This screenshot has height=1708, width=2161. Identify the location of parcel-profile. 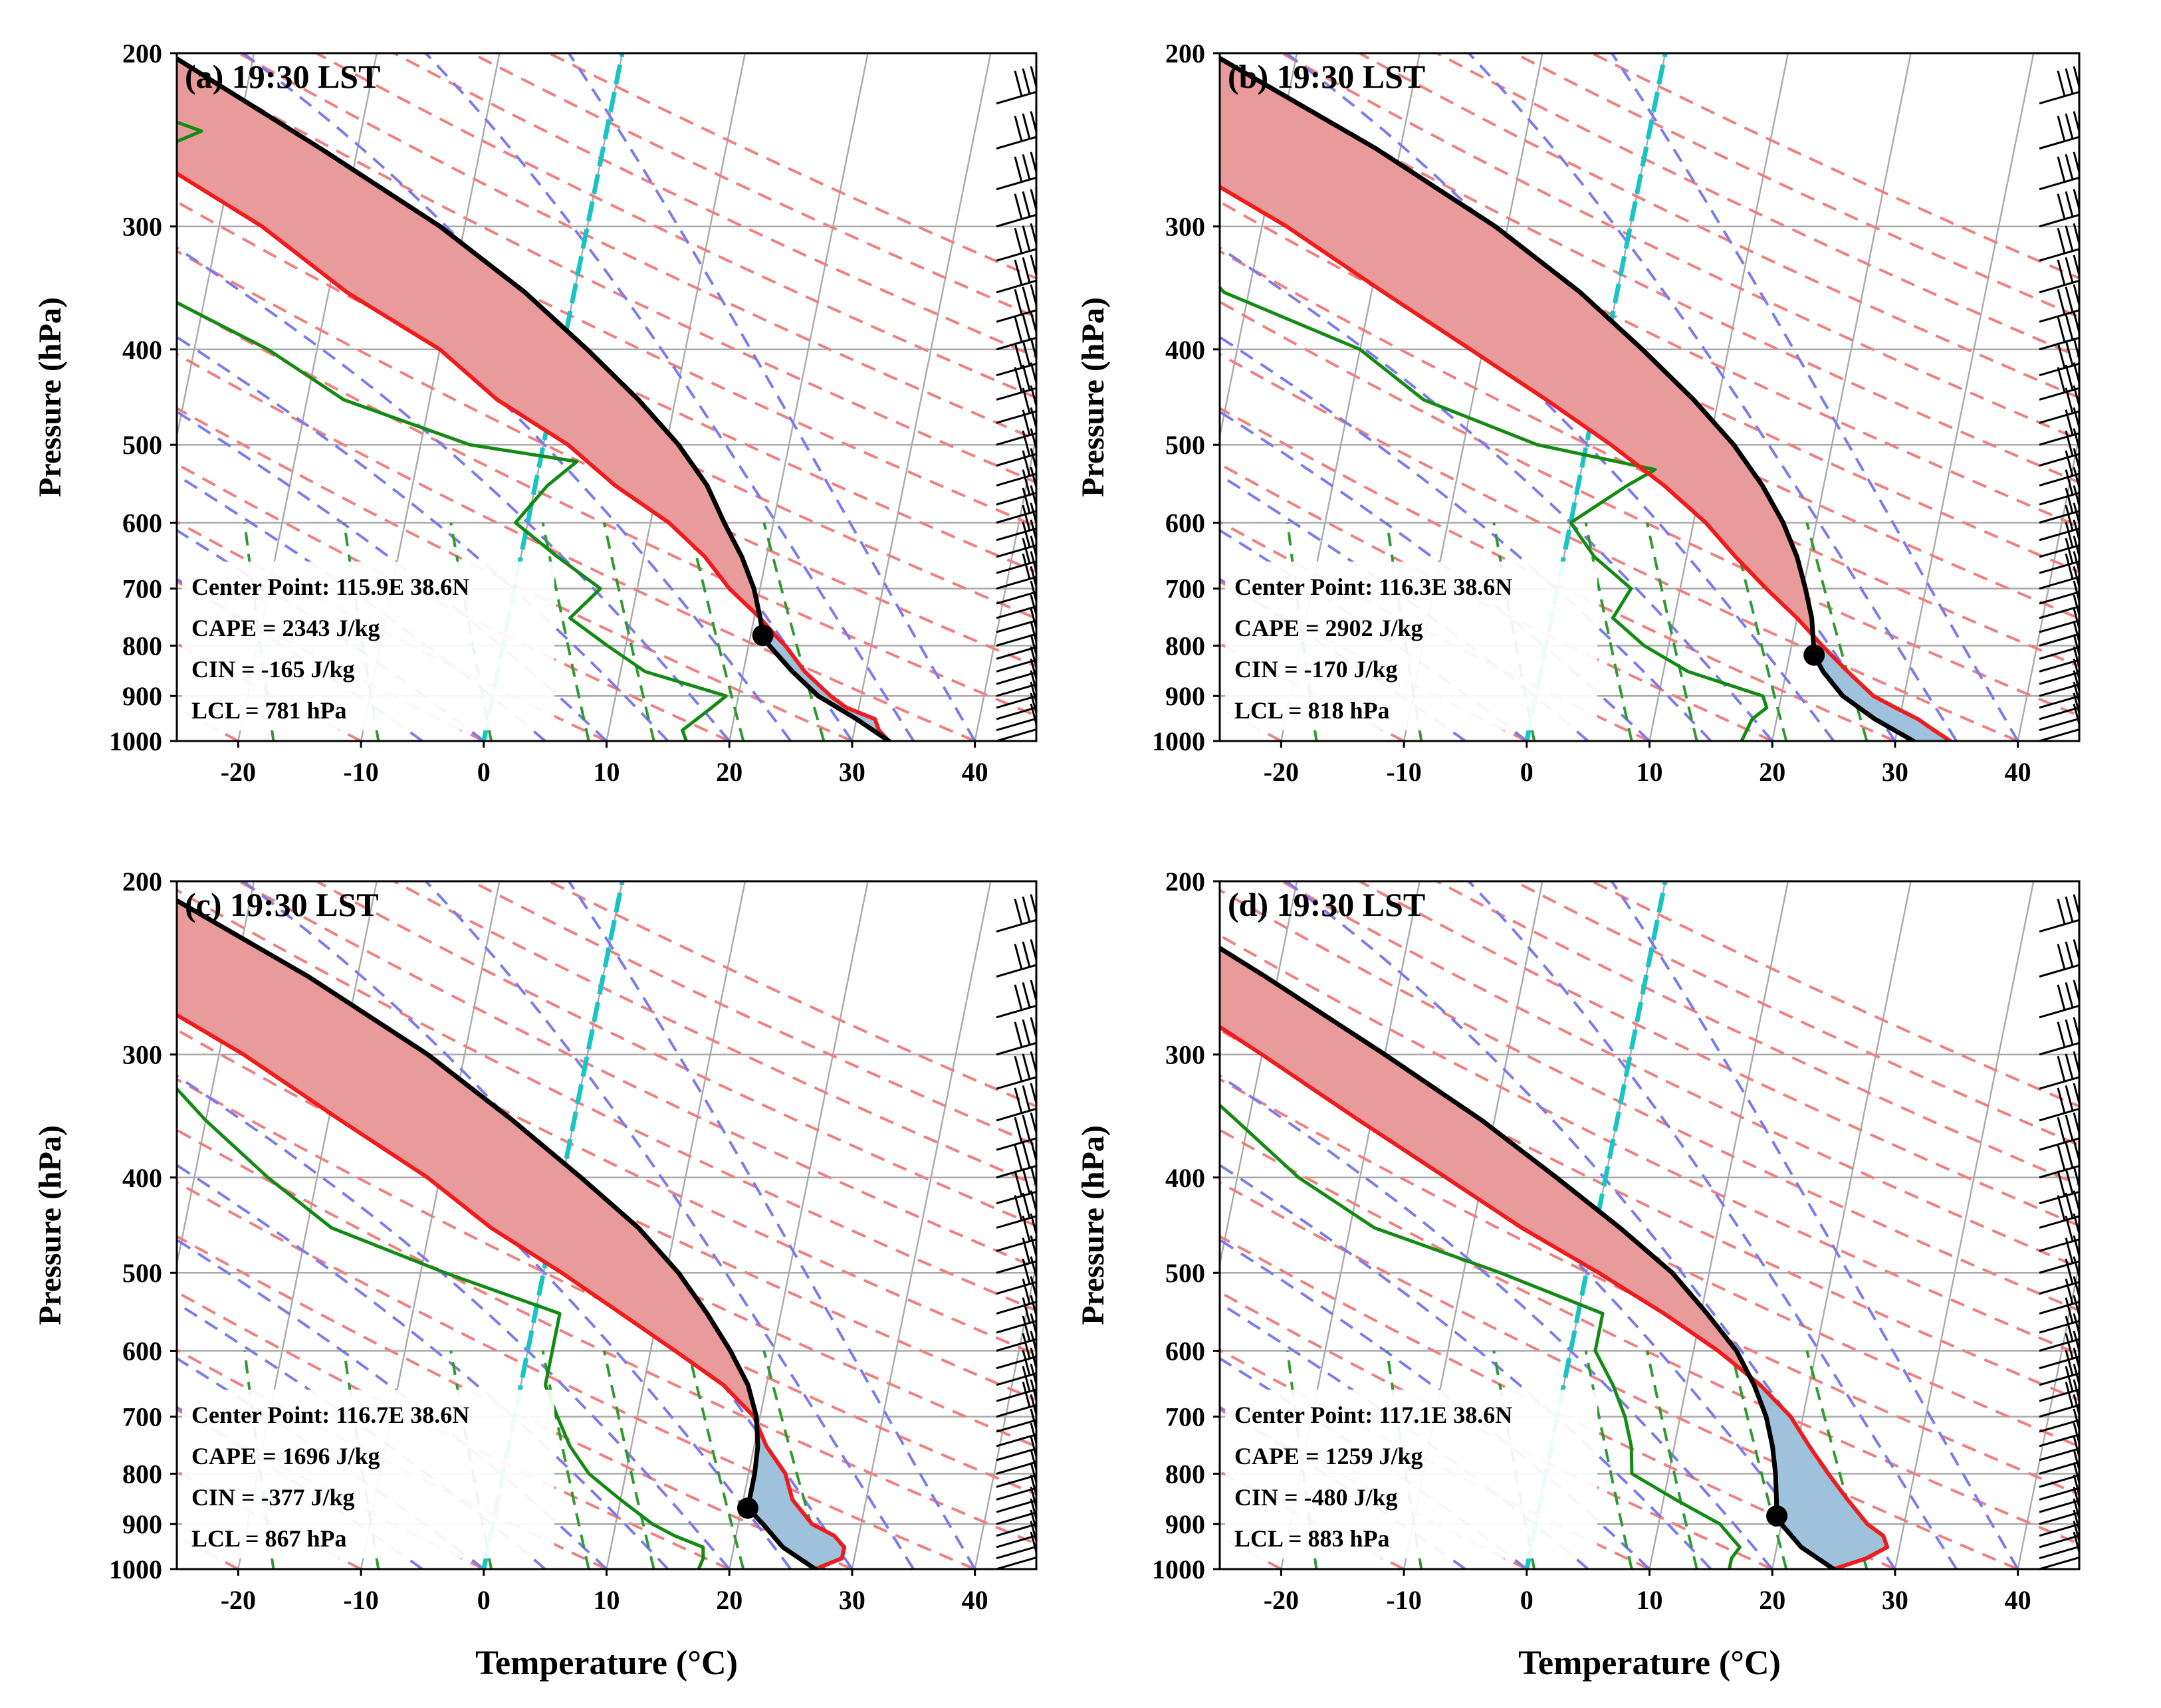
(1568, 398).